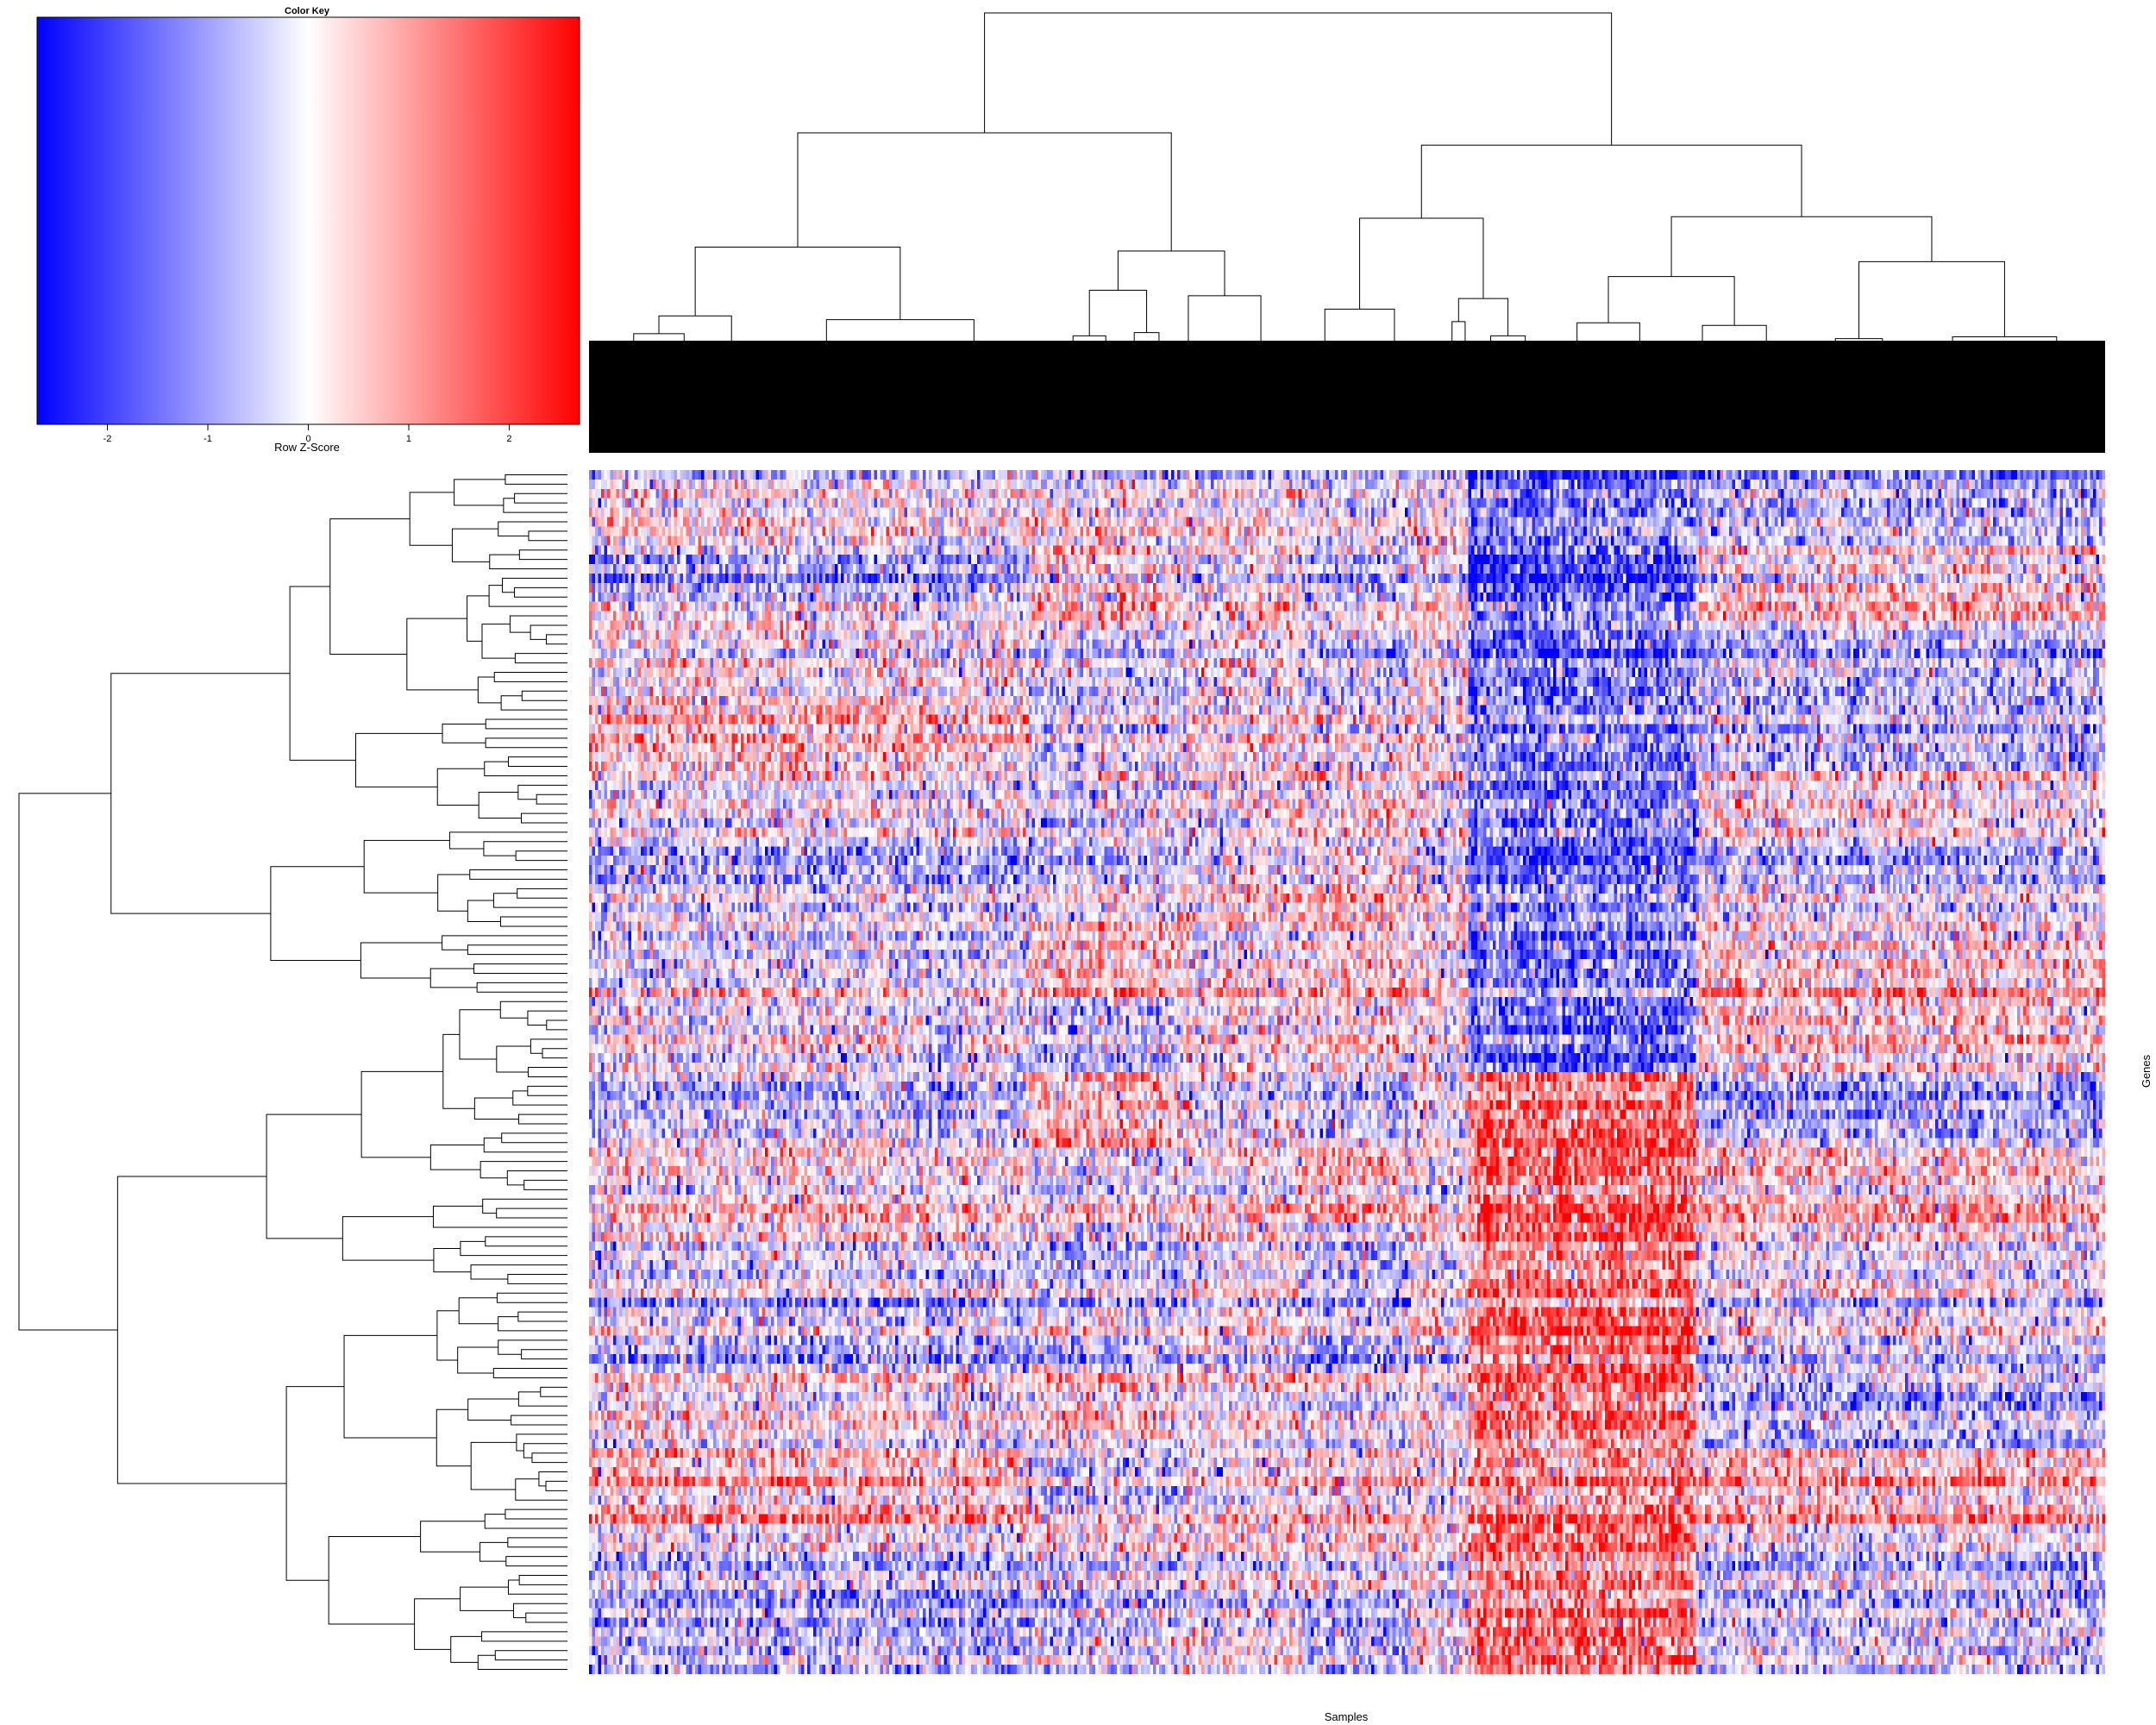  Describe the element at coordinates (307, 439) in the screenshot. I see `color-key-tick-label: 0` at that location.